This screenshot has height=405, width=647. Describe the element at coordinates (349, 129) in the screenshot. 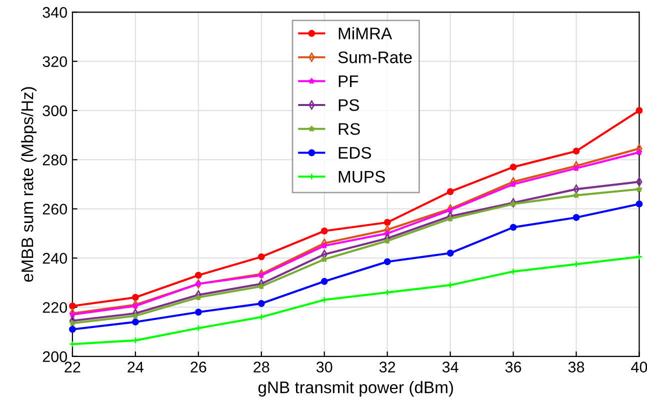

I see `legend-label: RS` at that location.